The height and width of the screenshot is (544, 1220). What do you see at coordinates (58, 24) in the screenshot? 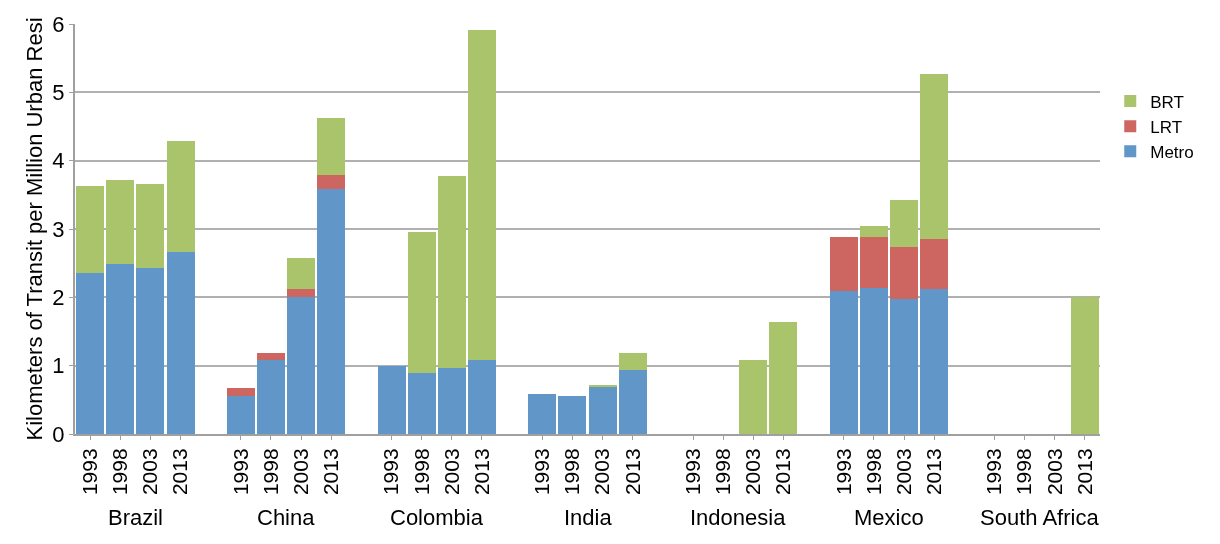
I see `y-tick-label: 6` at bounding box center [58, 24].